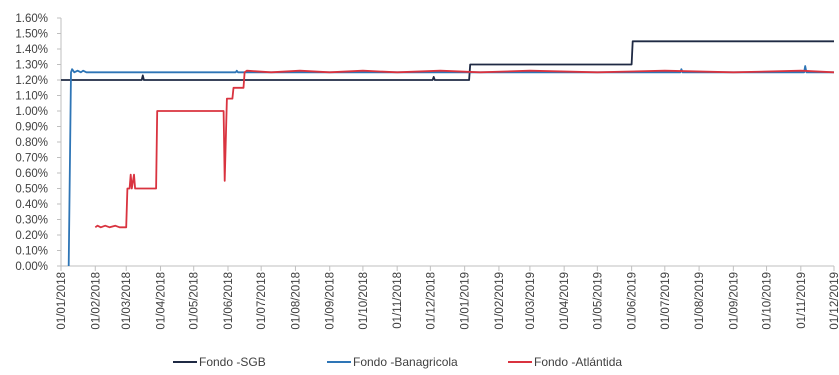 This screenshot has height=375, width=839. What do you see at coordinates (364, 301) in the screenshot?
I see `x-tick-label: 01/10/2018` at bounding box center [364, 301].